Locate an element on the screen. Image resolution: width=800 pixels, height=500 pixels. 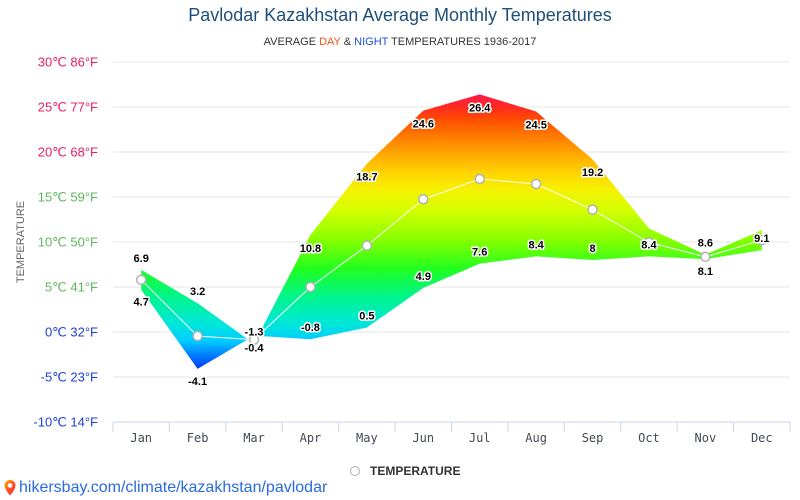
night-value-label: 7.6 is located at coordinates (479, 253).